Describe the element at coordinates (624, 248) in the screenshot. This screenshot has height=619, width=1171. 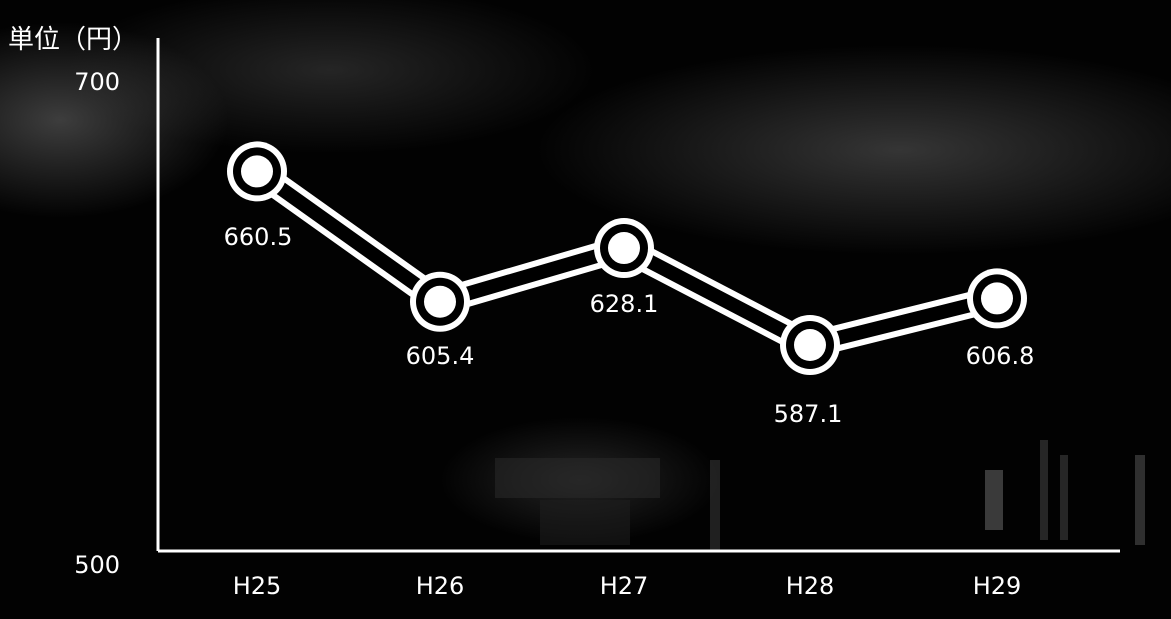
I see `data-point-H27` at that location.